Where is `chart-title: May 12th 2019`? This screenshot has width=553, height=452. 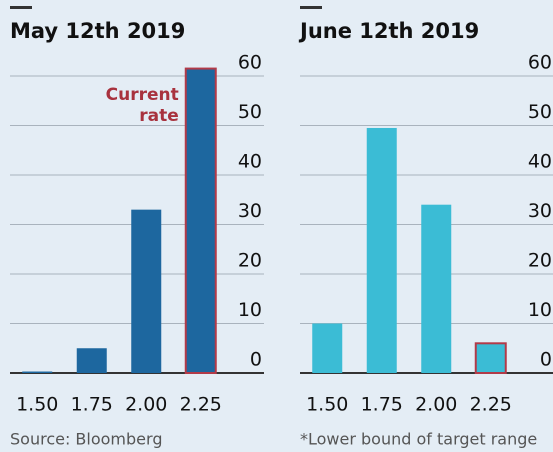
chart-title: May 12th 2019 is located at coordinates (97, 31).